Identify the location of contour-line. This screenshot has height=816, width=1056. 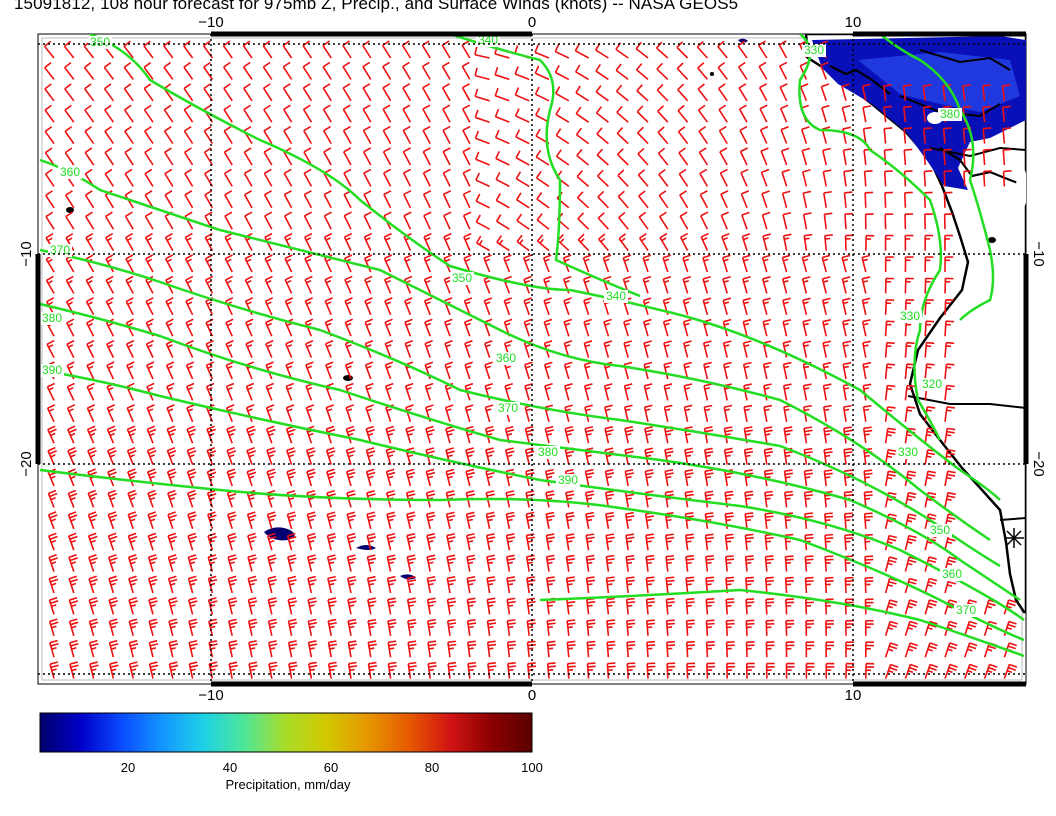
(937, 177).